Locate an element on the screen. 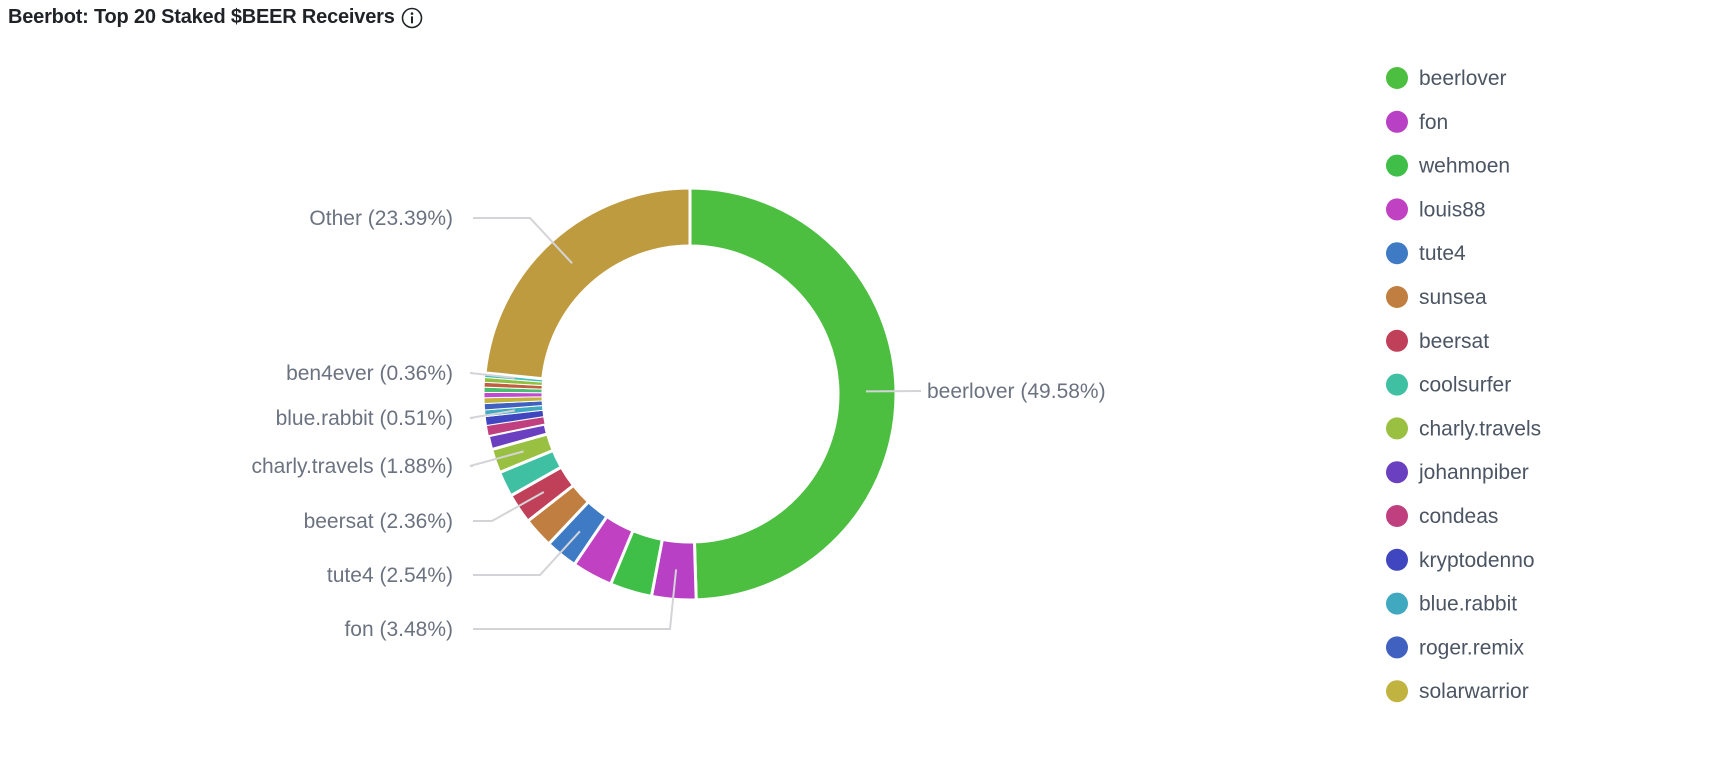 Image resolution: width=1717 pixels, height=778 pixels. legend-item-fon: fon is located at coordinates (1417, 122).